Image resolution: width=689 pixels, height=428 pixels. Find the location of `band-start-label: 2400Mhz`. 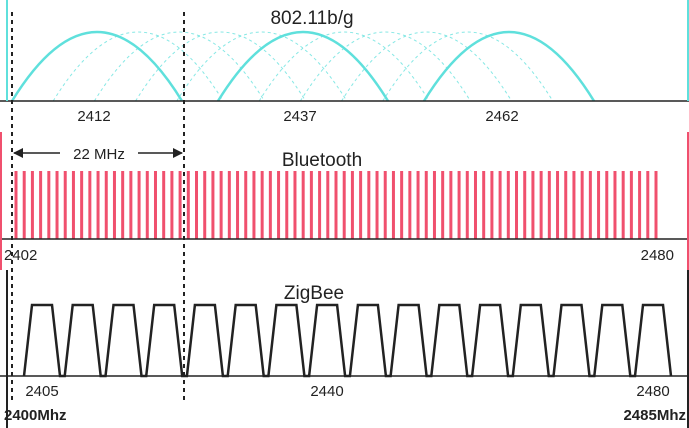

band-start-label: 2400Mhz is located at coordinates (35, 415).